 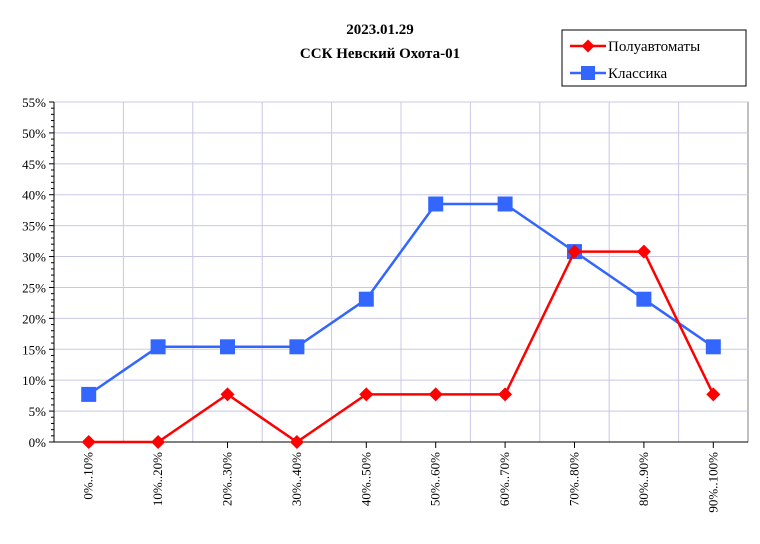 I want to click on chart-title: 2023.01.29, so click(x=380, y=30).